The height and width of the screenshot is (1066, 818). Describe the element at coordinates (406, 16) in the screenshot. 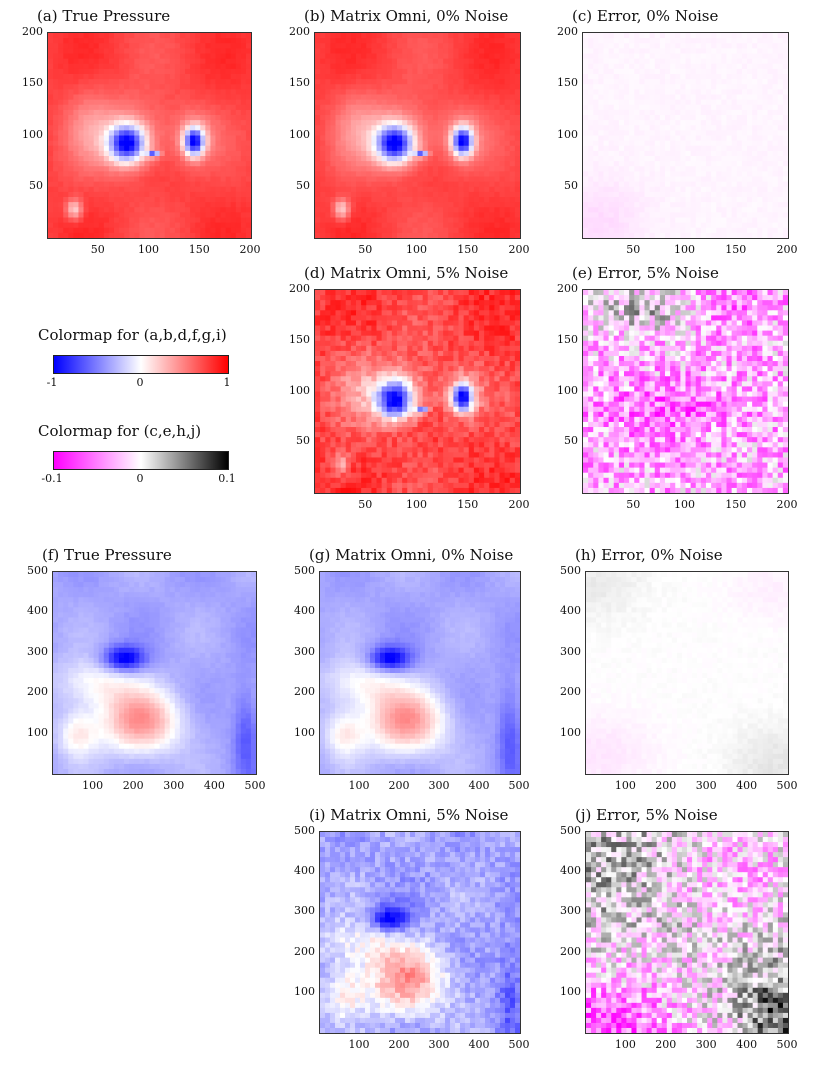

I see `panel-title: (b) Matrix Omni, 0% Noise` at that location.